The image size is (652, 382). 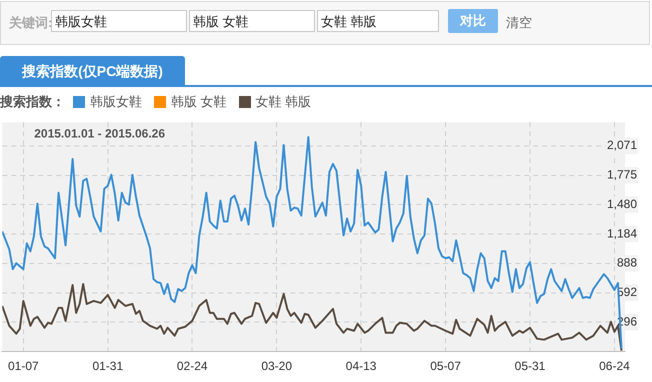 I want to click on text: 韩版女鞋, so click(x=119, y=21).